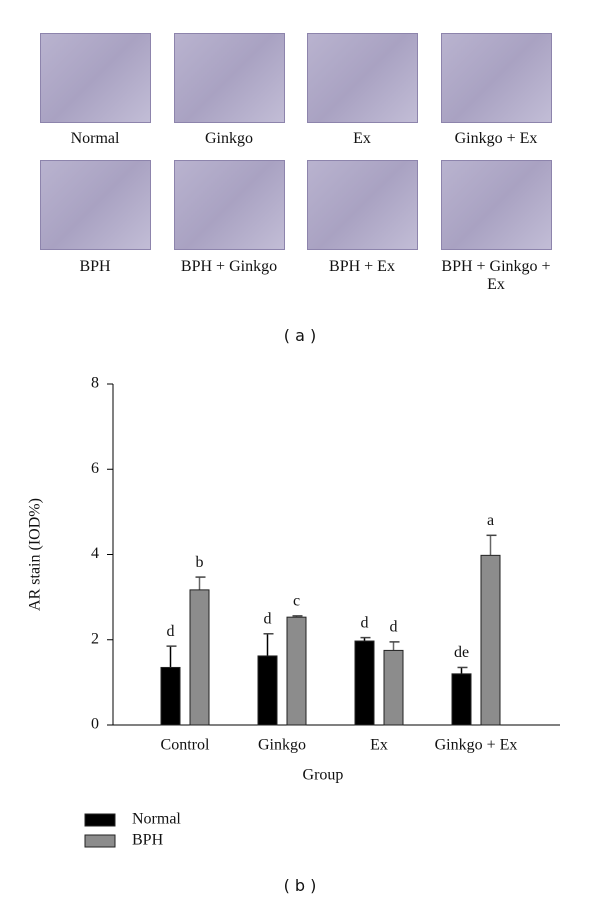 The width and height of the screenshot is (600, 904). I want to click on legend-label: BPH, so click(148, 840).